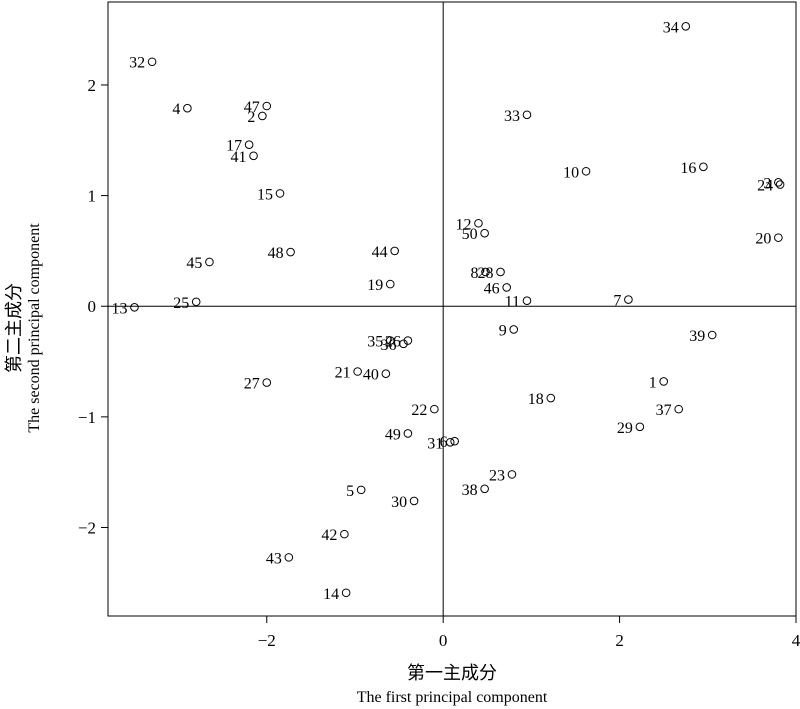  Describe the element at coordinates (251, 117) in the screenshot. I see `point-label: 2` at that location.